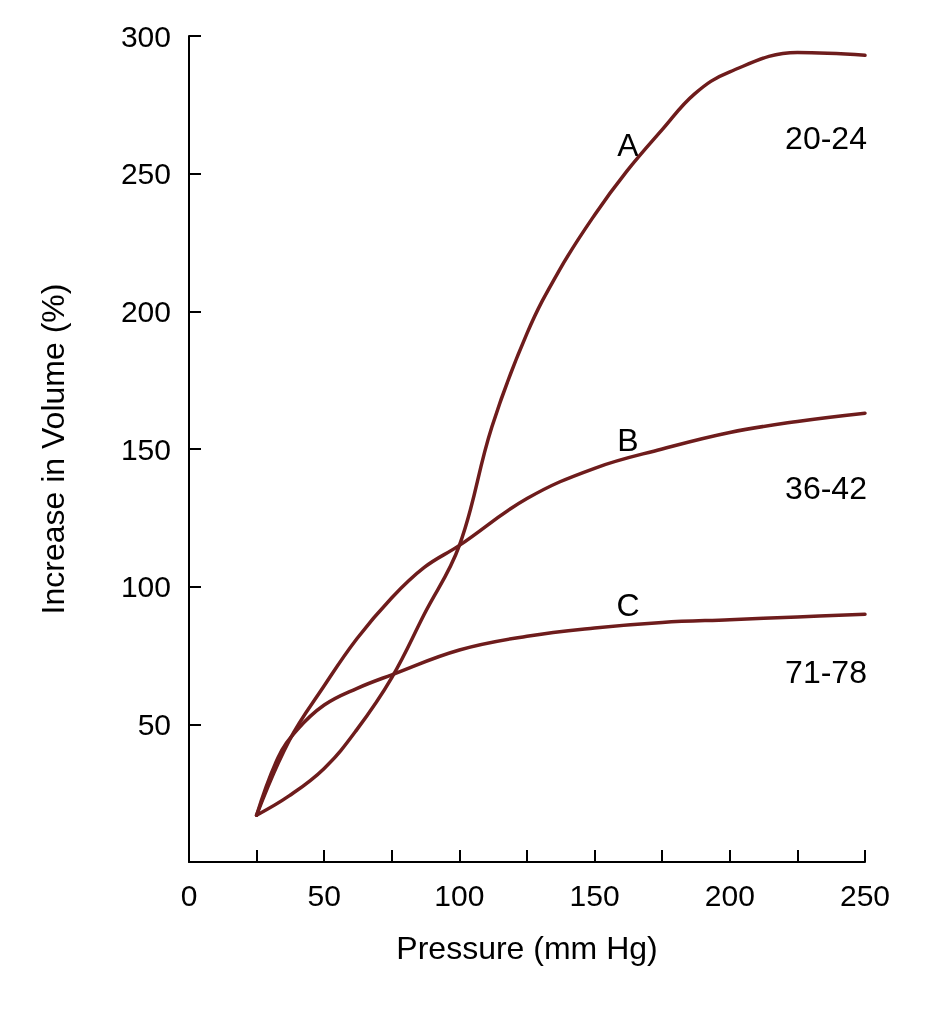  What do you see at coordinates (826, 488) in the screenshot?
I see `annotation: 36-42` at bounding box center [826, 488].